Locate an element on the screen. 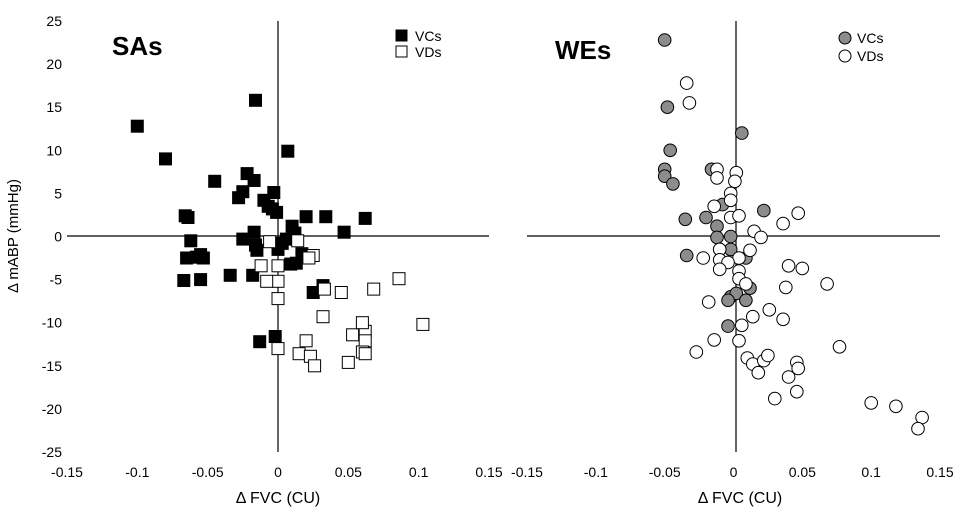 The width and height of the screenshot is (971, 512). sas-y-axis-label: Δ mABP (mmHg) is located at coordinates (13, 236).